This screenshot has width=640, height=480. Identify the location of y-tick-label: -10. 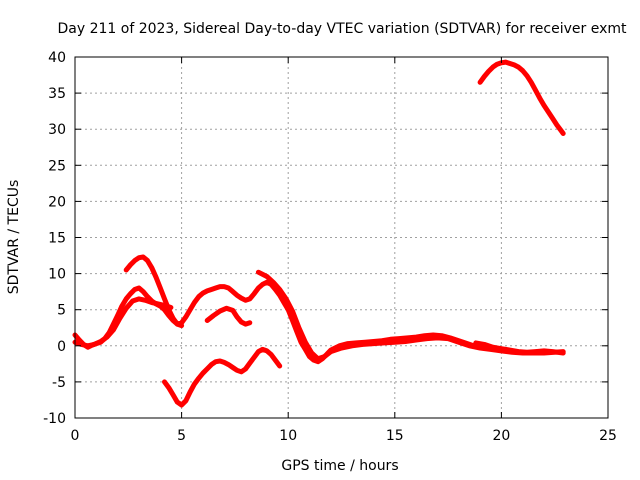
(54, 419).